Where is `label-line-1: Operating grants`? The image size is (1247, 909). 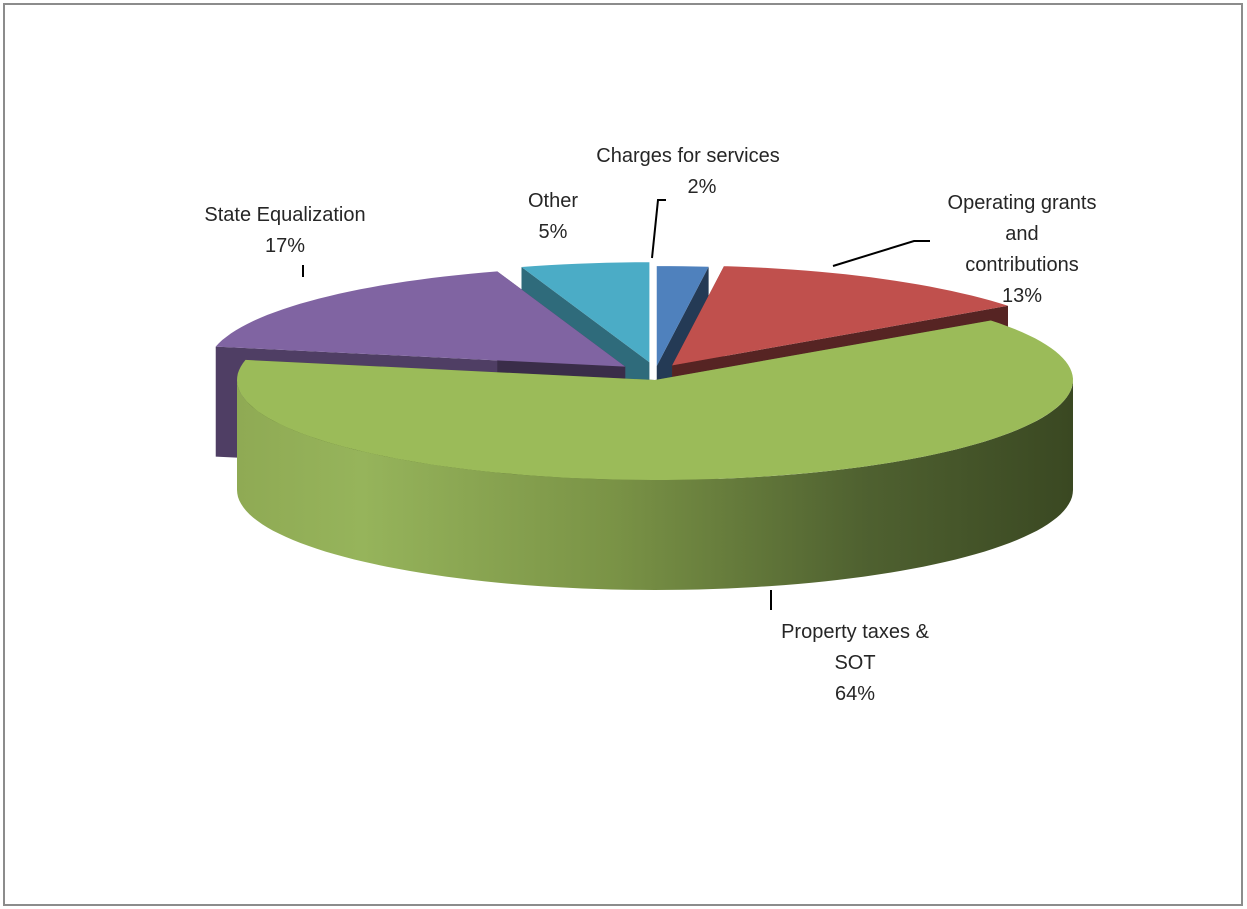 label-line-1: Operating grants is located at coordinates (1022, 203).